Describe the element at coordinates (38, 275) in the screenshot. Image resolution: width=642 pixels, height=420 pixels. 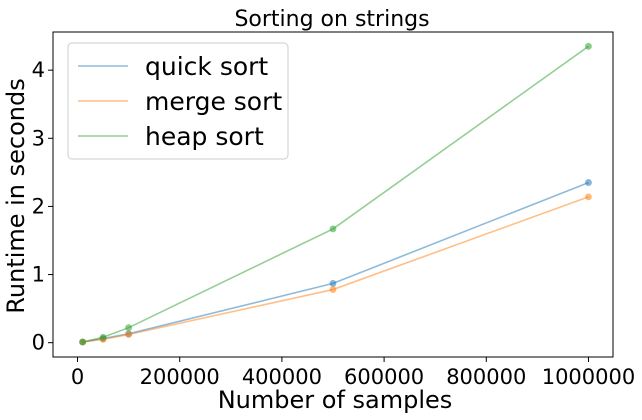
I see `y-tick-label: 1` at that location.